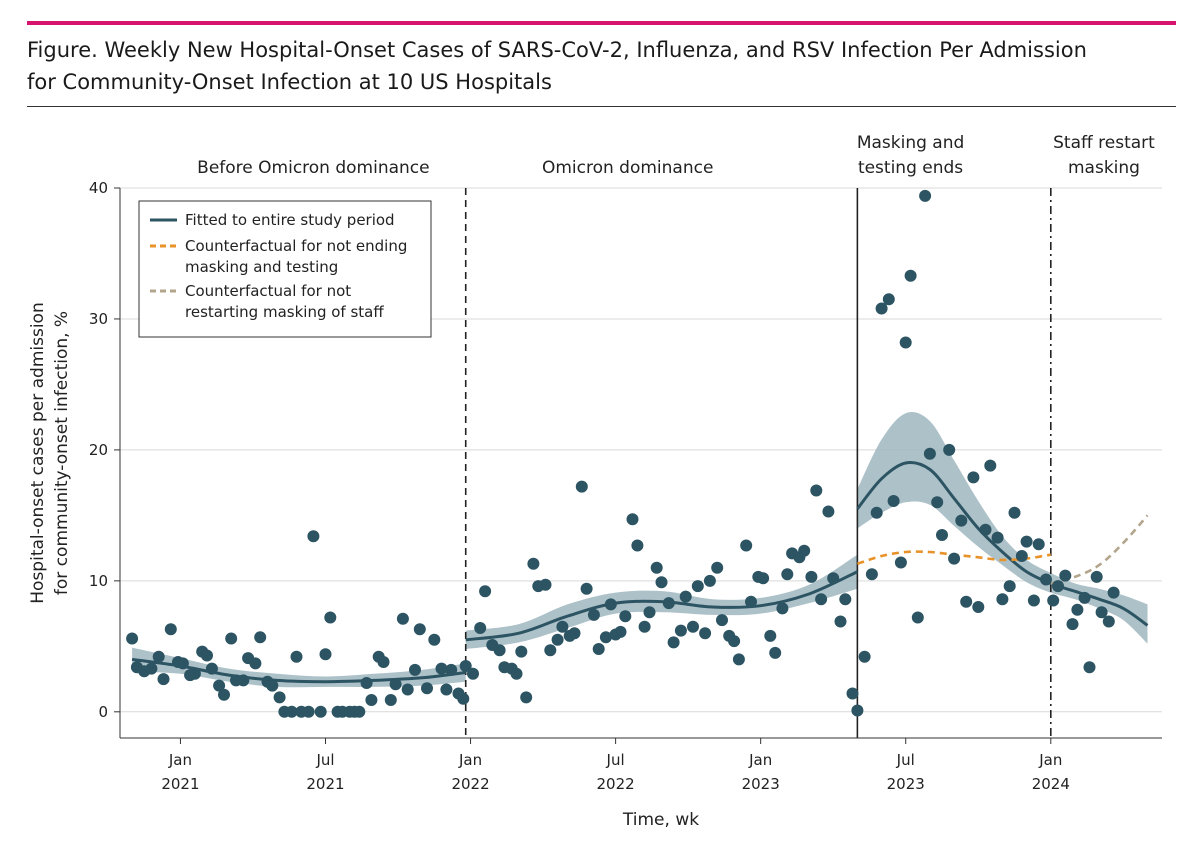 The image size is (1200, 851). Describe the element at coordinates (601, 23) in the screenshot. I see `header-accent-bar` at that location.